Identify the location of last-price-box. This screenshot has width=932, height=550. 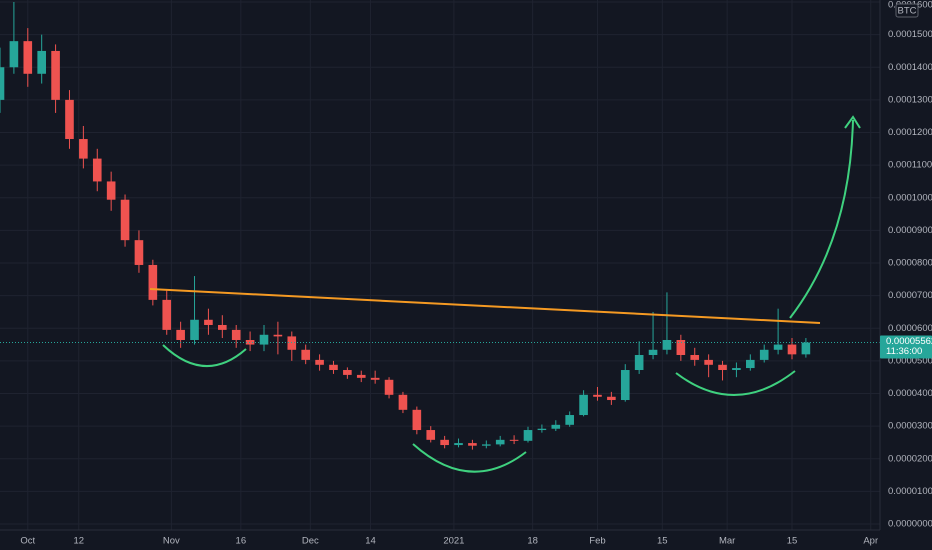
(906, 347).